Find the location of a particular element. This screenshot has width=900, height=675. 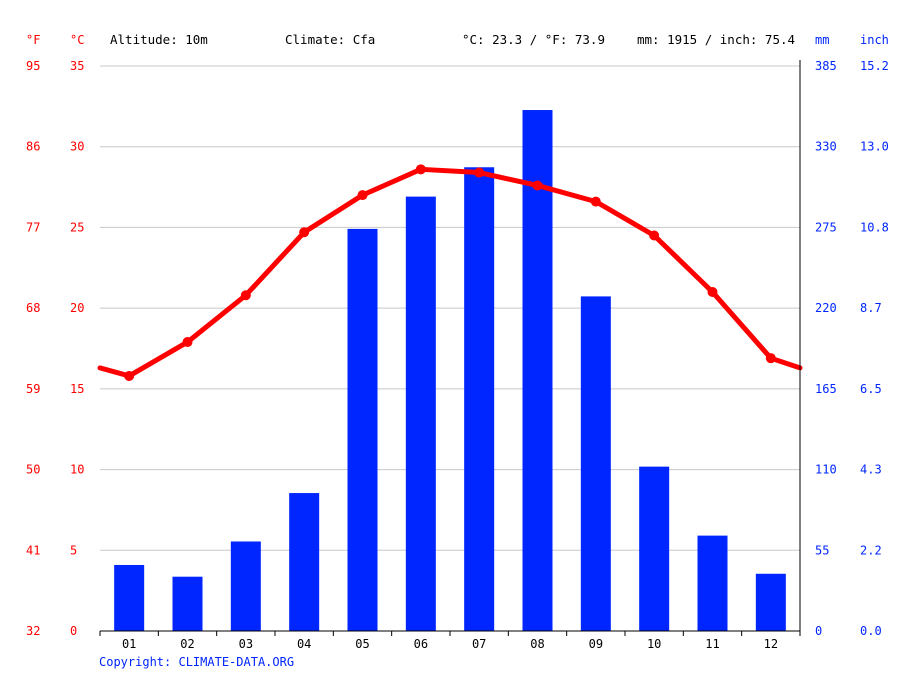

celsius-tick-label: 35 is located at coordinates (77, 66).